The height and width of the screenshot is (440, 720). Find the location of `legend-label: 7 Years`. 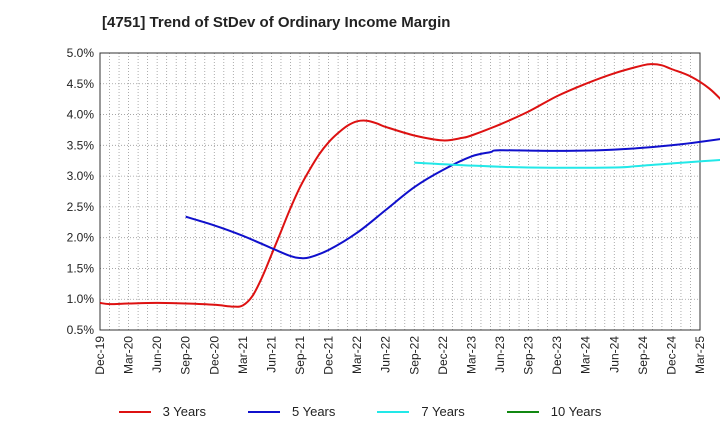

legend-label: 7 Years is located at coordinates (443, 411).